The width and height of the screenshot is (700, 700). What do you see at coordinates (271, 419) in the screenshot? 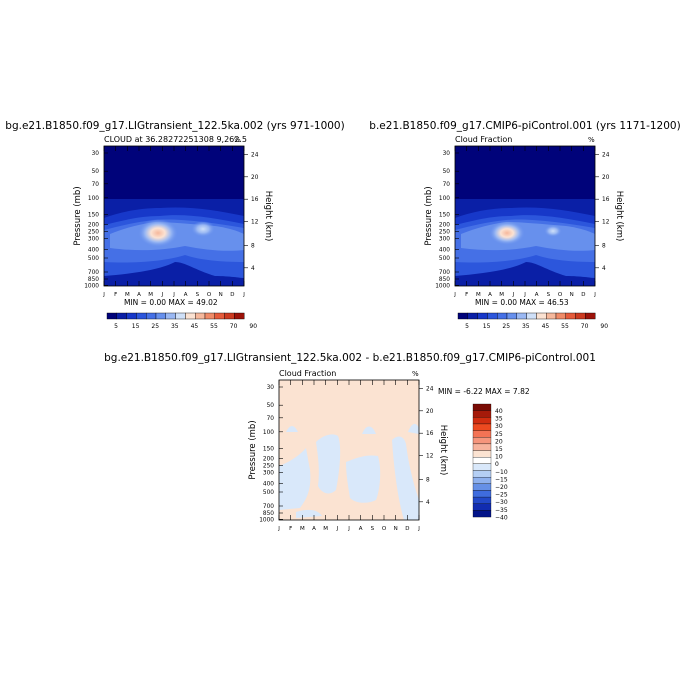
I see `y-tick-label: 70` at bounding box center [271, 419].